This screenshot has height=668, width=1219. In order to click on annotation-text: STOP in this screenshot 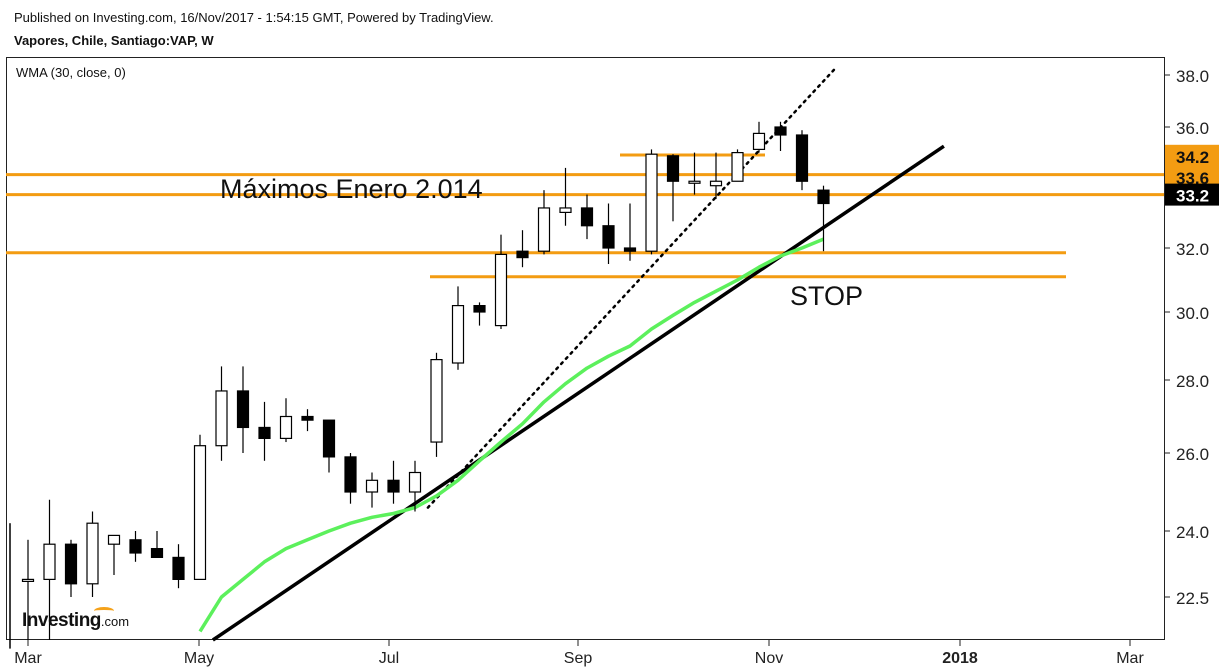, I will do `click(826, 296)`.